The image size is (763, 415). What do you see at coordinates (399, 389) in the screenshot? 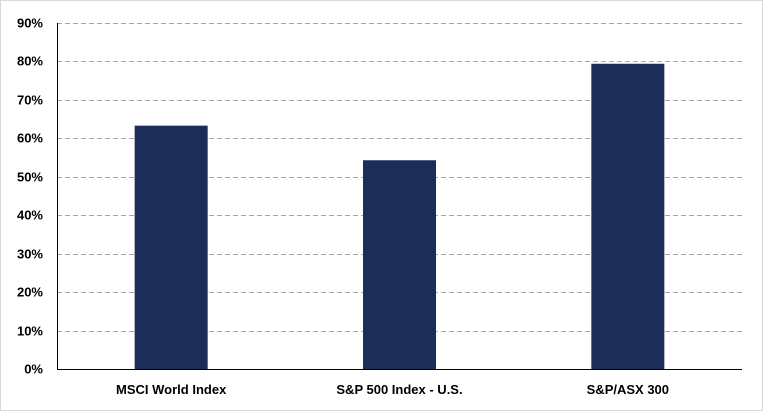
I see `x-tick-label: S&P 500 Index - U.S.` at bounding box center [399, 389].